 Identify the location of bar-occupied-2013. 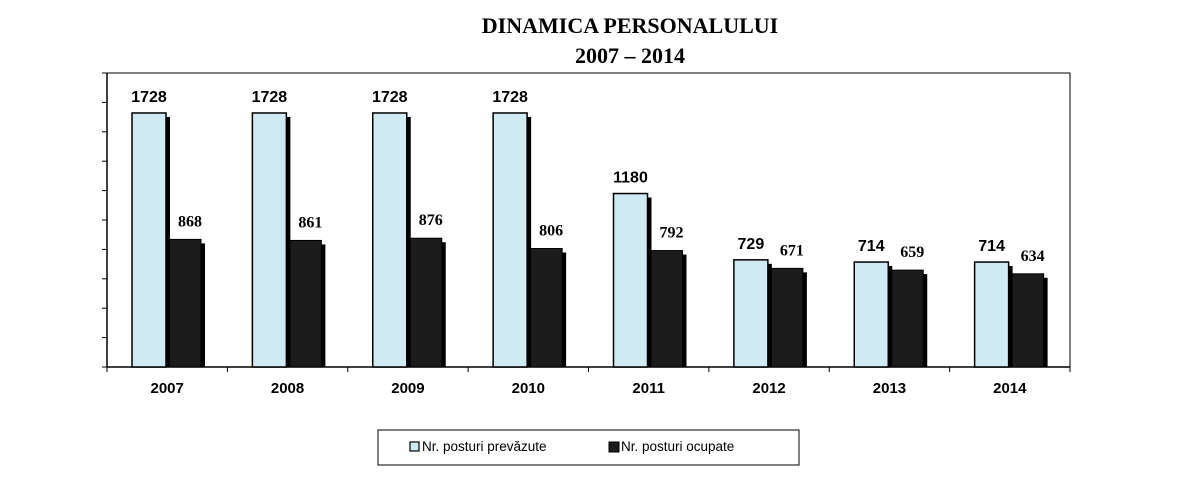
(906, 318).